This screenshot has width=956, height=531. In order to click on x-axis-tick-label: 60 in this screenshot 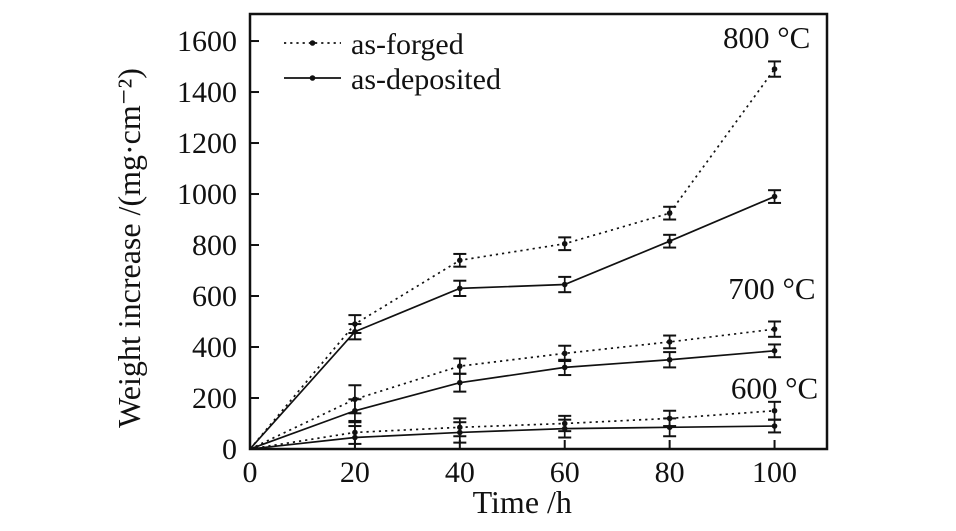, I will do `click(565, 472)`.